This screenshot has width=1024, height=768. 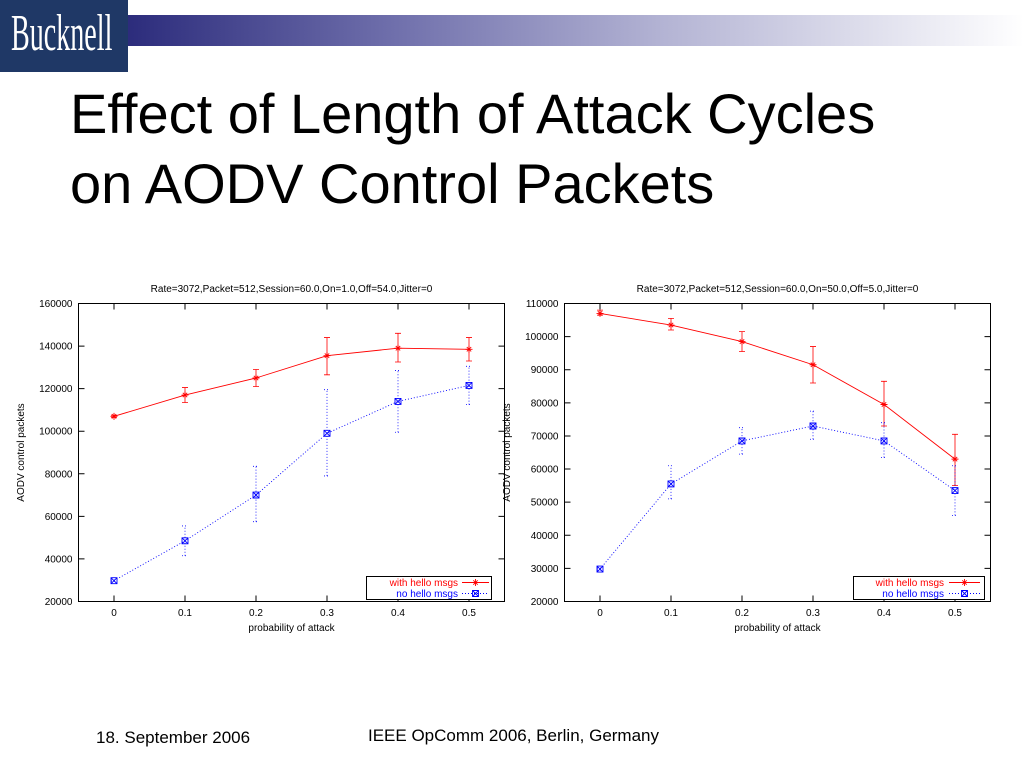 What do you see at coordinates (545, 370) in the screenshot?
I see `y-tick-label: 90000` at bounding box center [545, 370].